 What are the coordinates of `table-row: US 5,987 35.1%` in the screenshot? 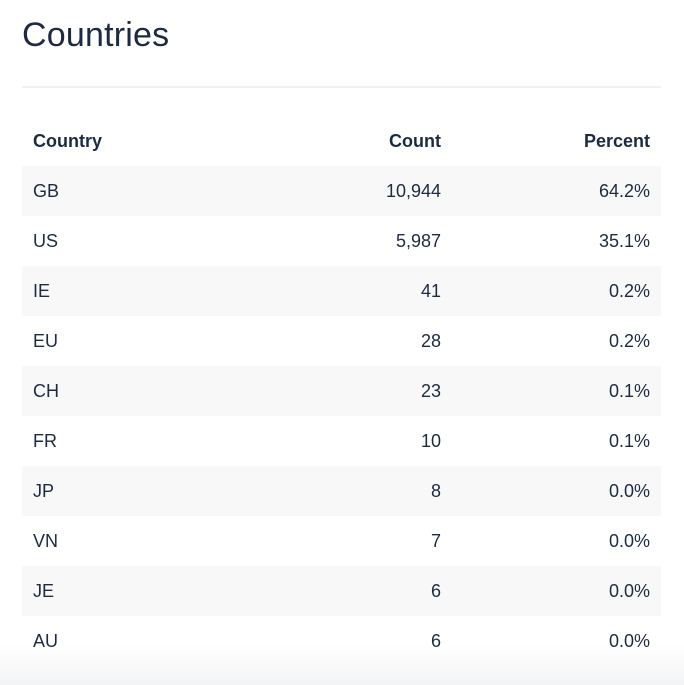 It's located at (341, 241).